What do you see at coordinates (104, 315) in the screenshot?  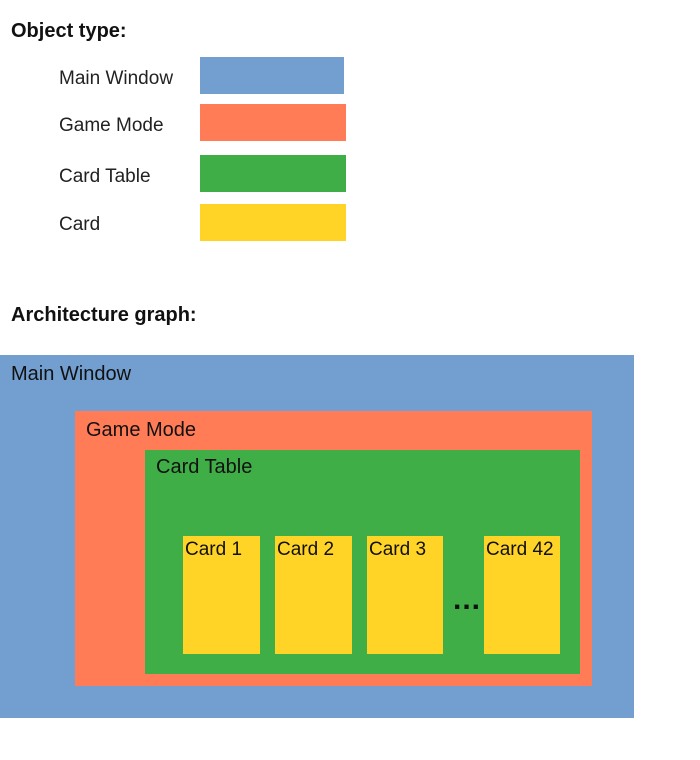 I see `architecture-heading: Architecture graph:` at bounding box center [104, 315].